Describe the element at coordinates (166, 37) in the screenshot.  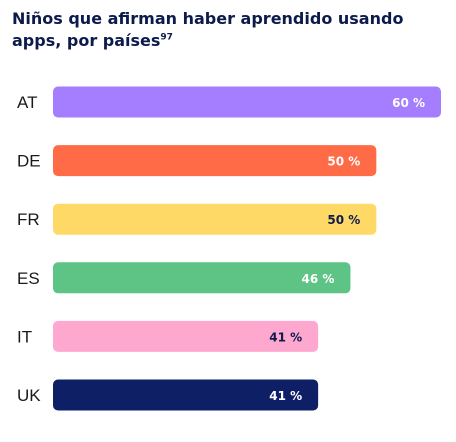
I see `footnote-marker: 97` at that location.